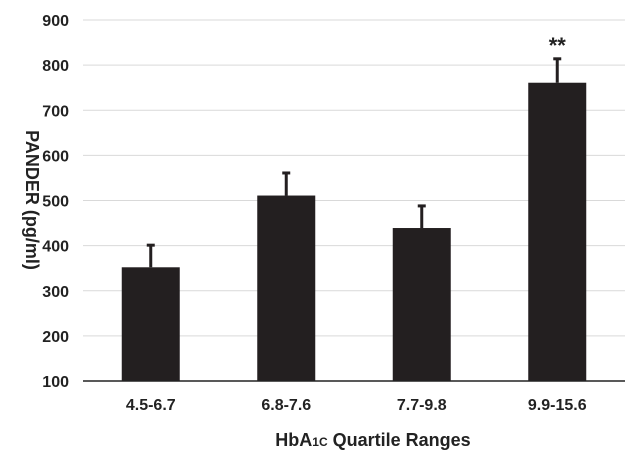  What do you see at coordinates (55, 202) in the screenshot?
I see `y-tick-label: 500` at bounding box center [55, 202].